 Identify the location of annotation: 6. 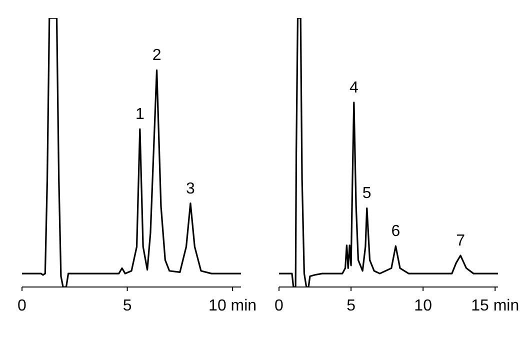
(395, 231).